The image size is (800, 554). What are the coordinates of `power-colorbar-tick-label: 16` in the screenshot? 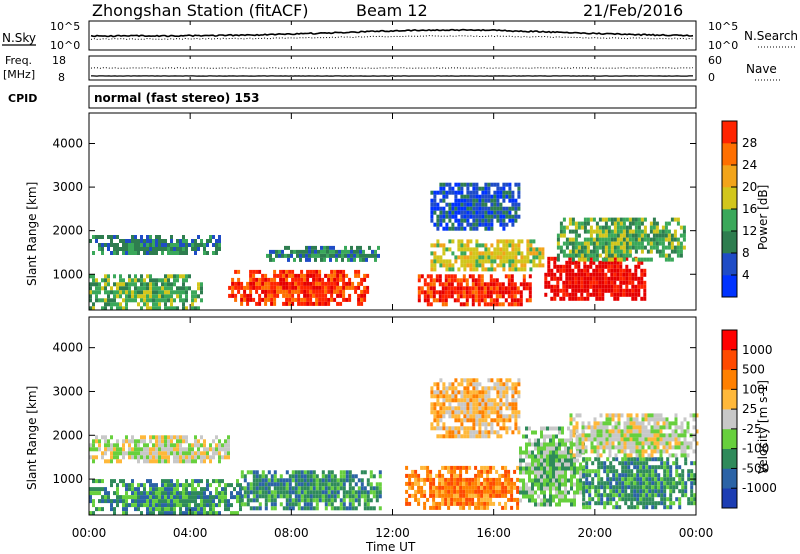 It's located at (749, 209).